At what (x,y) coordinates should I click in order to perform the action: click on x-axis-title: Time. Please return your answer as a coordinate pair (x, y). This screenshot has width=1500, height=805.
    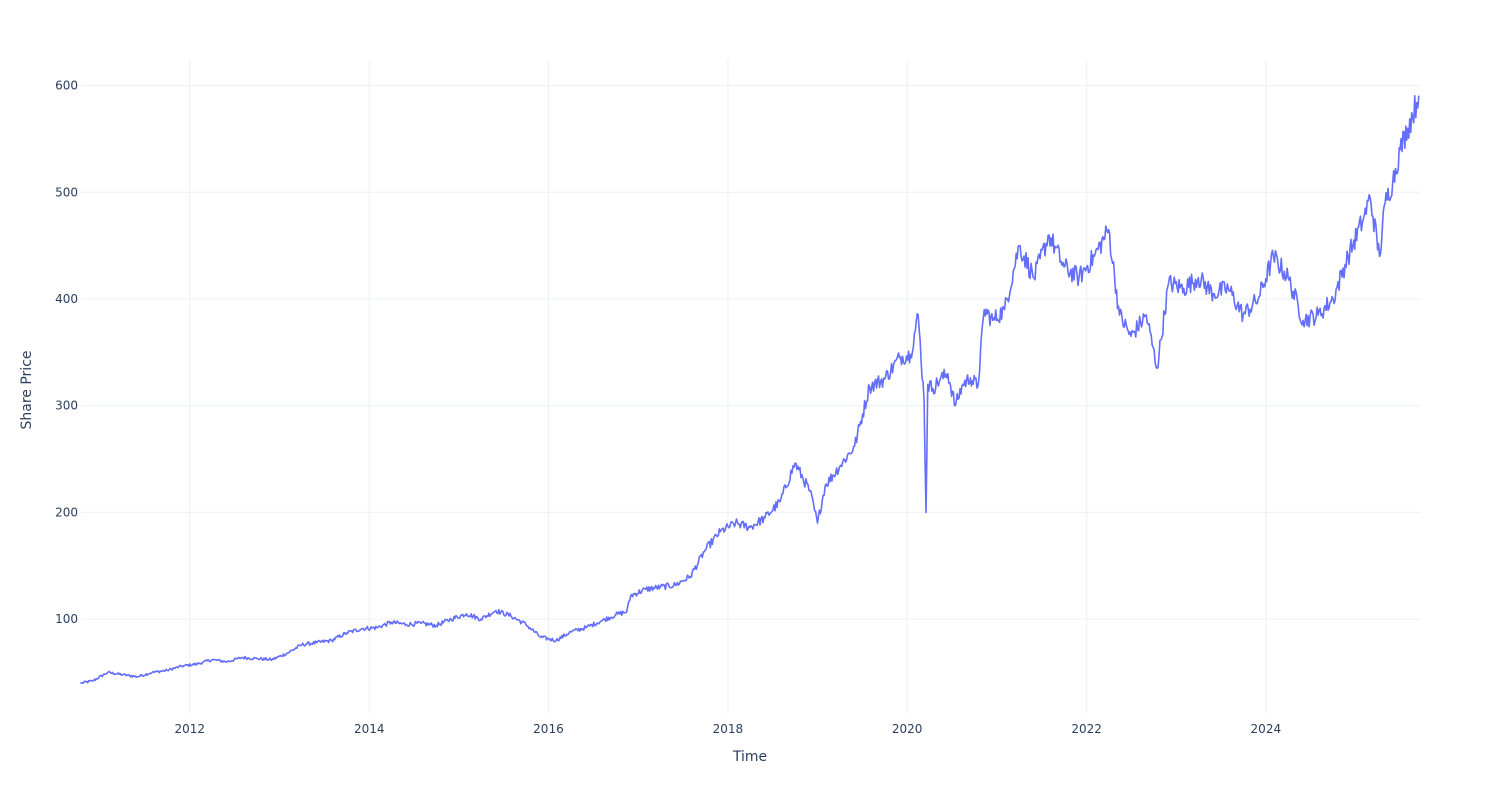
    Looking at the image, I should click on (749, 757).